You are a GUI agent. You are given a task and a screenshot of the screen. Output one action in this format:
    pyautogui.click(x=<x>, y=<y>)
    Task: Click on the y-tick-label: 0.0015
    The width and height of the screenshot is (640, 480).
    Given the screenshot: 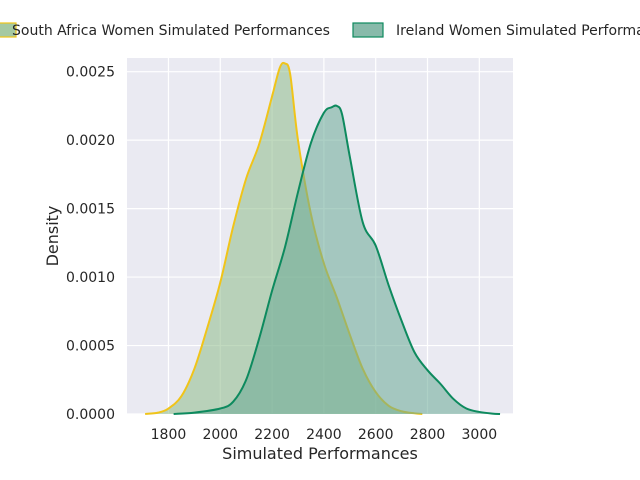 What is the action you would take?
    pyautogui.click(x=90, y=210)
    